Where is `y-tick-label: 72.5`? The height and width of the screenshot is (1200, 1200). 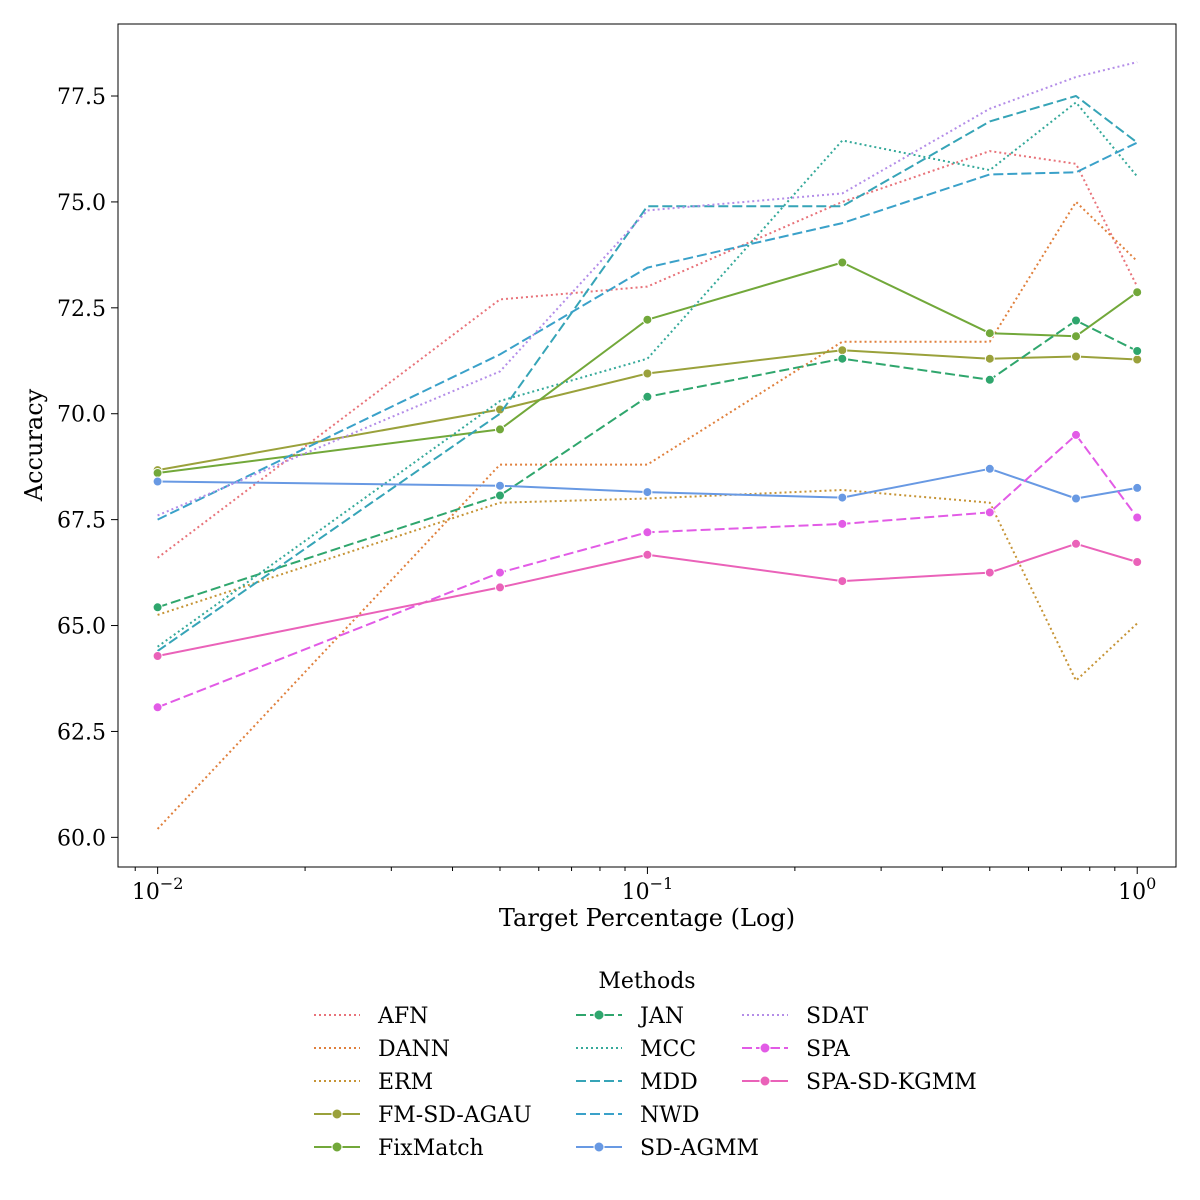 y-tick-label: 72.5 is located at coordinates (81, 309).